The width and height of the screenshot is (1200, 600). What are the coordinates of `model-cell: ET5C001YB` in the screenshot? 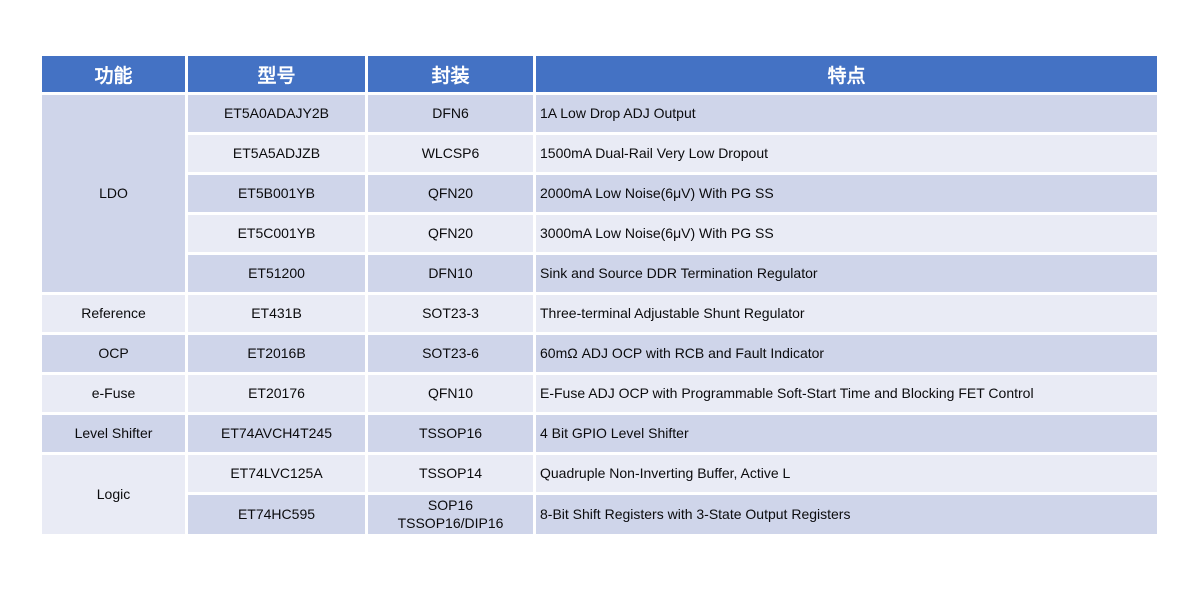 It's located at (276, 233).